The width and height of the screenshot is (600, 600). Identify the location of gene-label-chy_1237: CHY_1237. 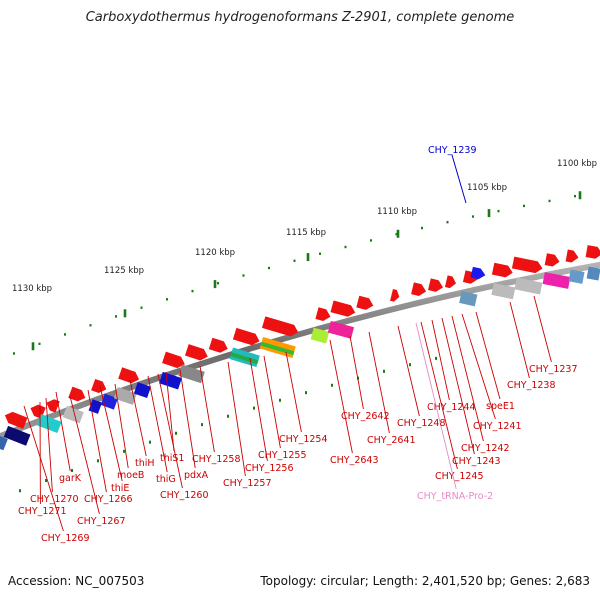
(553, 369).